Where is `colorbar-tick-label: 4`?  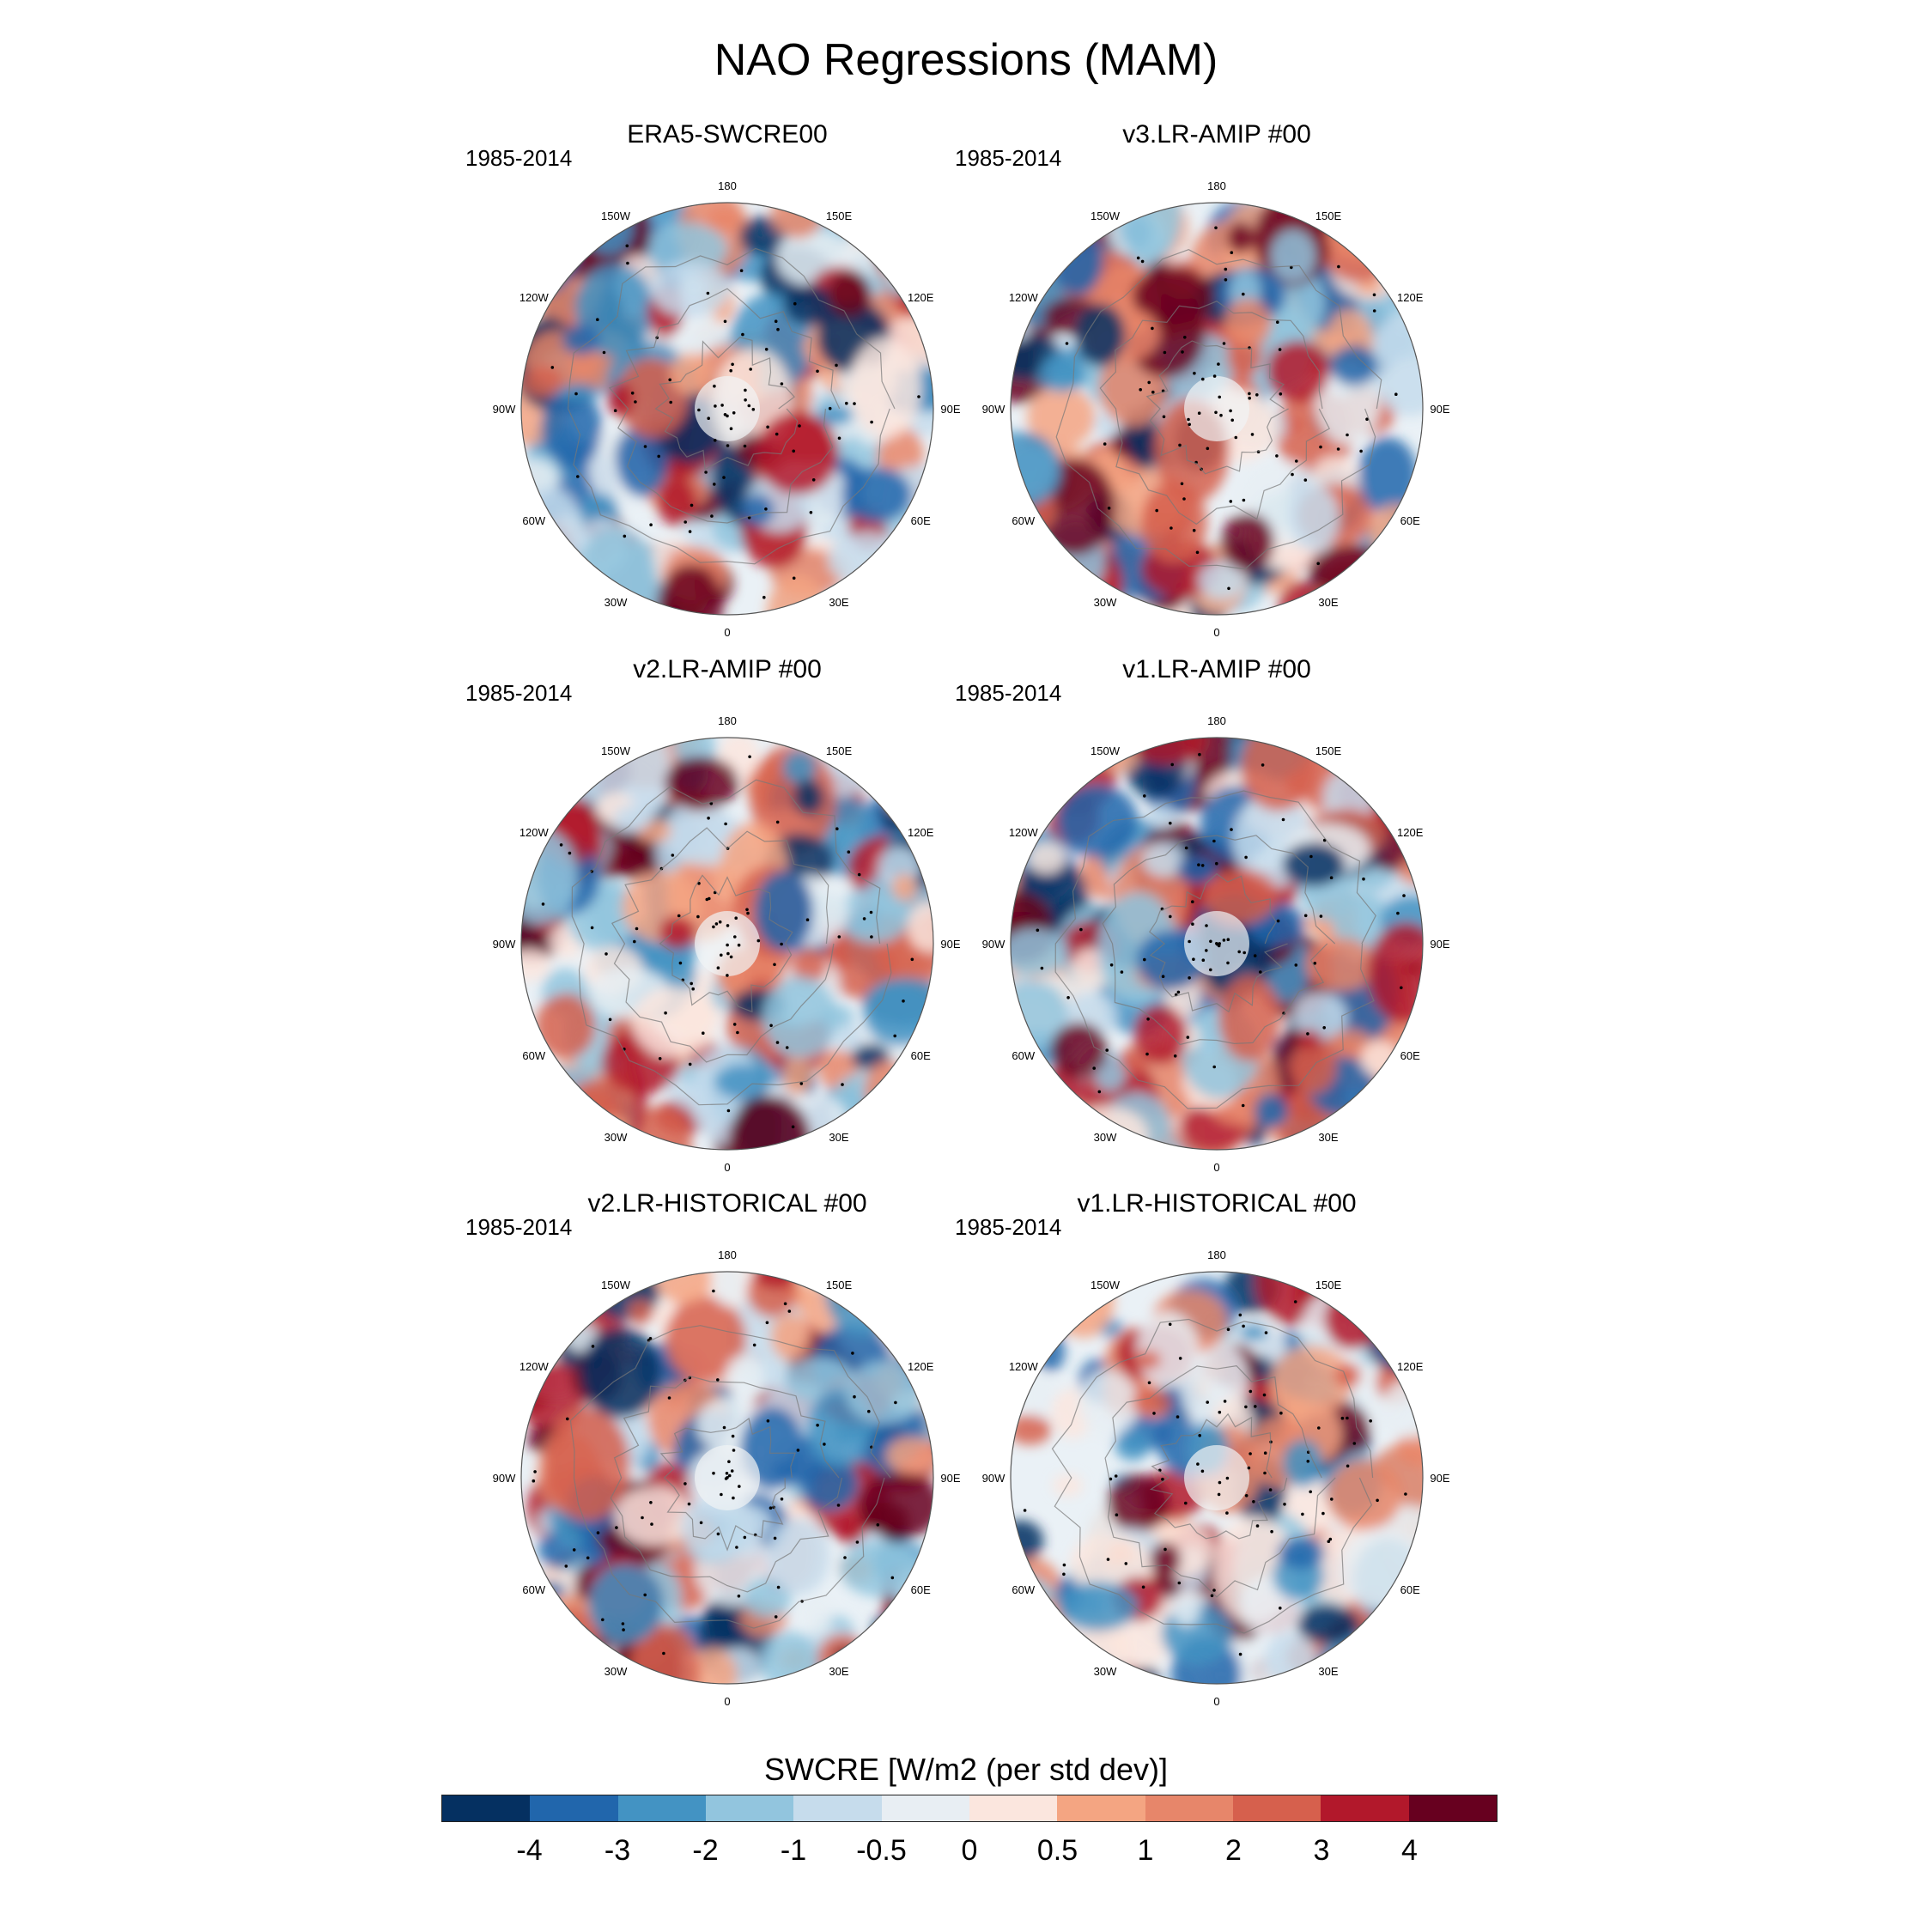 colorbar-tick-label: 4 is located at coordinates (1409, 1850).